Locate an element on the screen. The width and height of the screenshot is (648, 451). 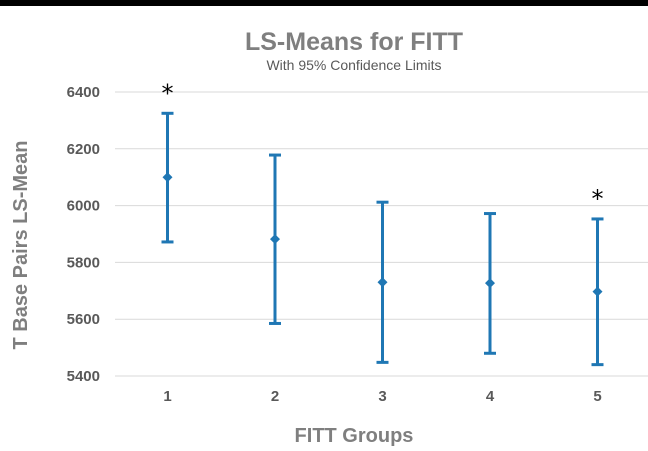
x-tick-label: 4 is located at coordinates (490, 396).